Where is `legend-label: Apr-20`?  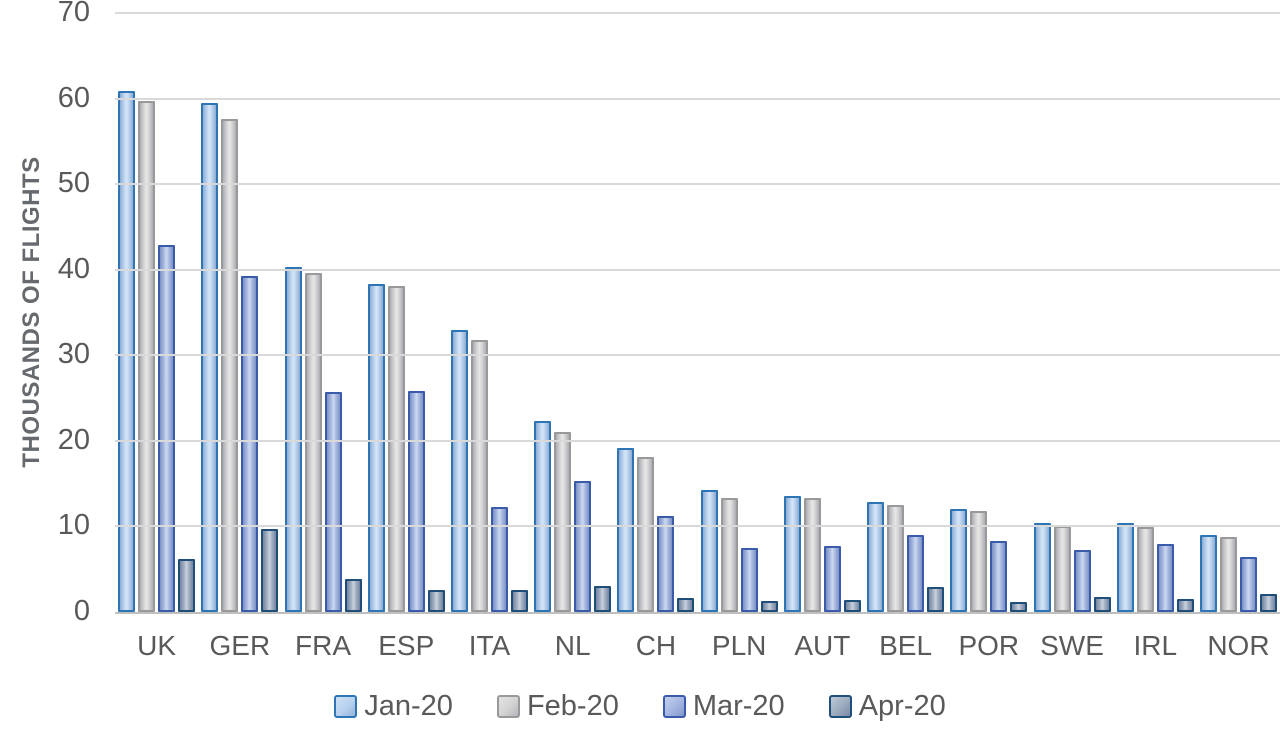
legend-label: Apr-20 is located at coordinates (902, 706).